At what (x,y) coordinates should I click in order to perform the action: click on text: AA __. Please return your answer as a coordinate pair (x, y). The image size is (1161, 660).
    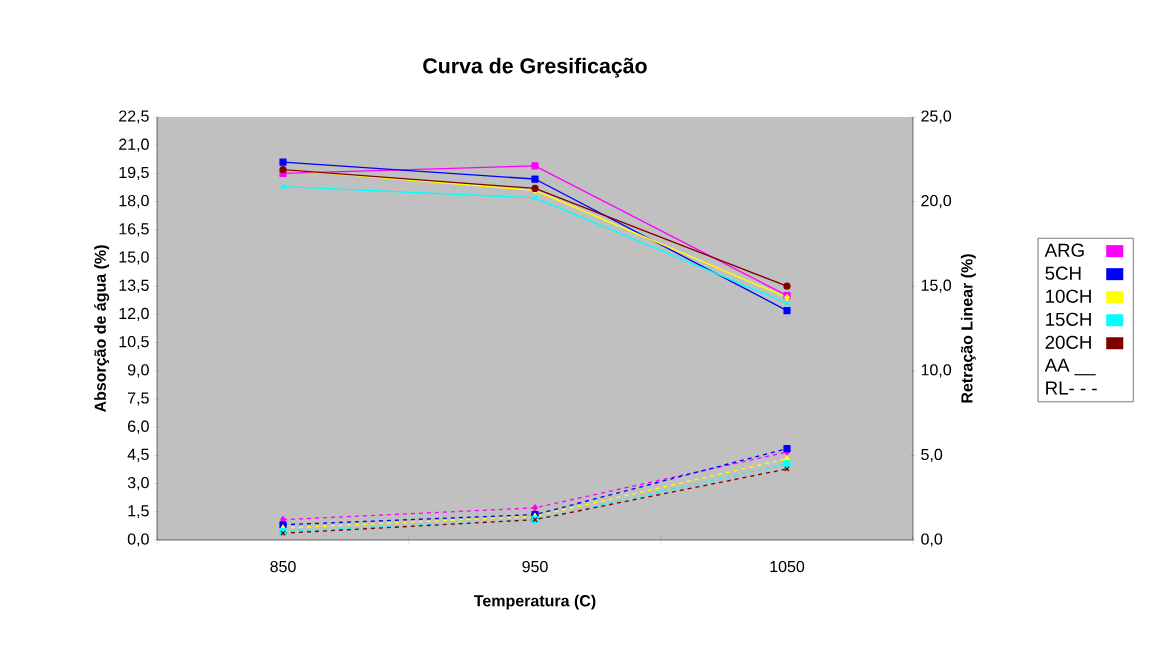
    Looking at the image, I should click on (1070, 367).